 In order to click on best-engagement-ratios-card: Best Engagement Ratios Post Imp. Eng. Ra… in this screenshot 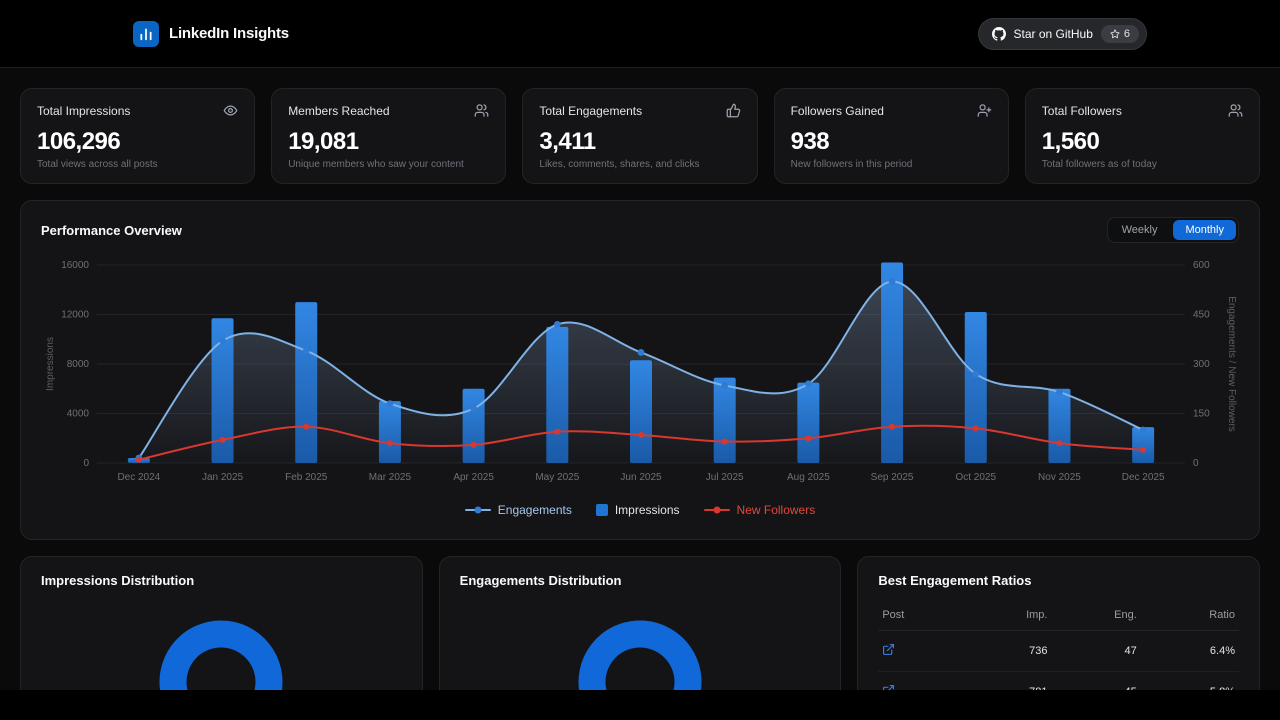, I will do `click(1058, 623)`.